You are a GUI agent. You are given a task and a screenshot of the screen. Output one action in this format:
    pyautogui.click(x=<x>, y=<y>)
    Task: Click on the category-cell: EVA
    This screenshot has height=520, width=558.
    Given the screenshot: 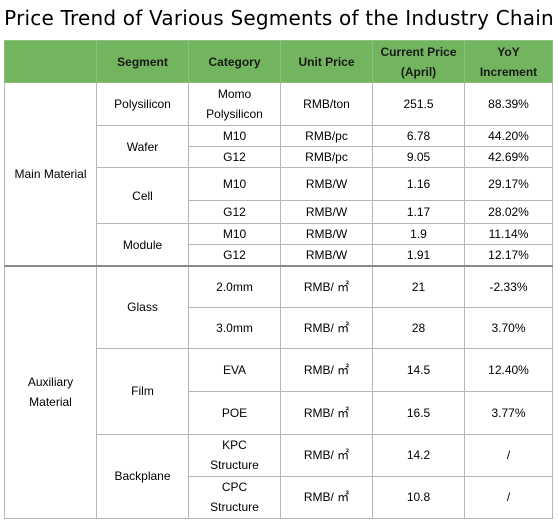 What is the action you would take?
    pyautogui.click(x=234, y=369)
    